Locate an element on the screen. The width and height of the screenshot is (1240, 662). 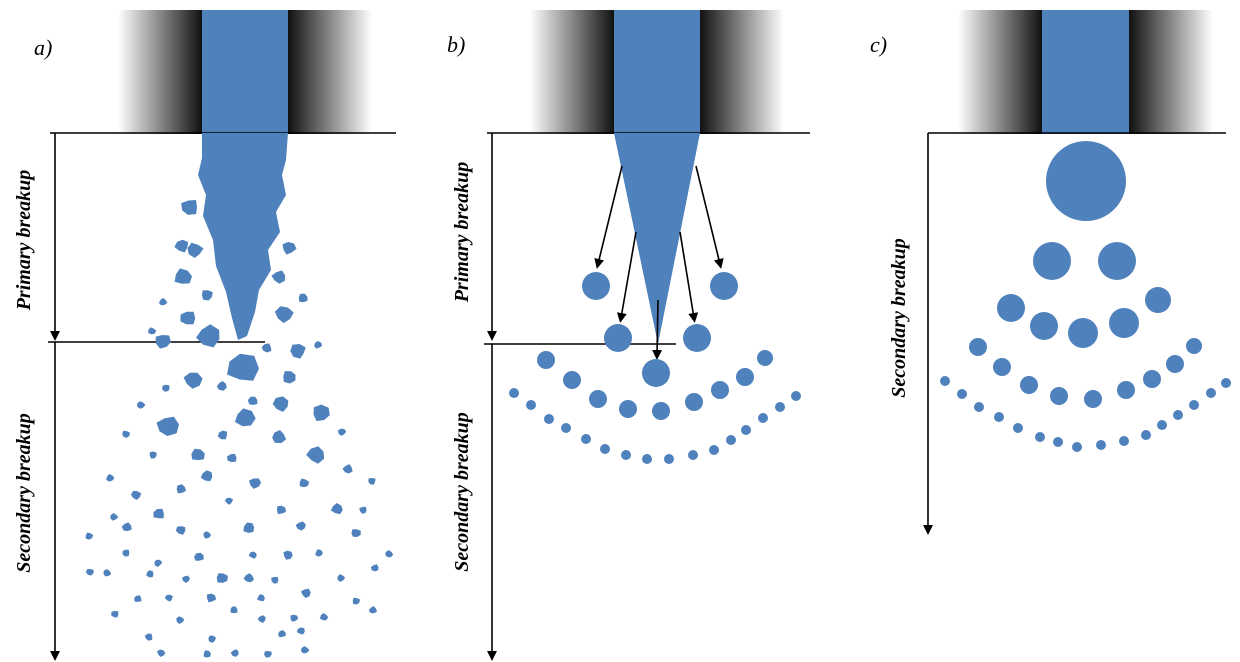
panel-c-secondary-breakup-label: Secondary breakup is located at coordinates (899, 317).